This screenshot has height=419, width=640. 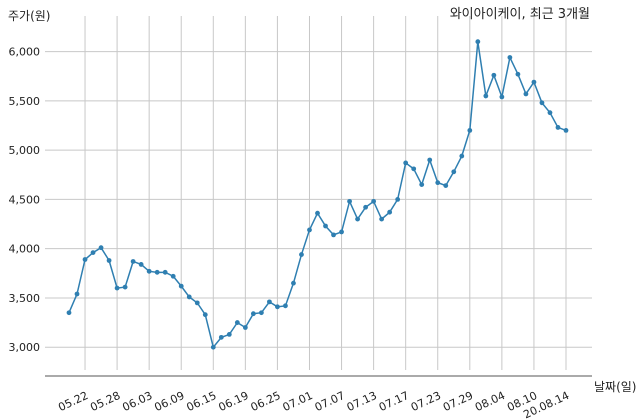 I want to click on y-tick-label: 3,000, so click(x=25, y=347).